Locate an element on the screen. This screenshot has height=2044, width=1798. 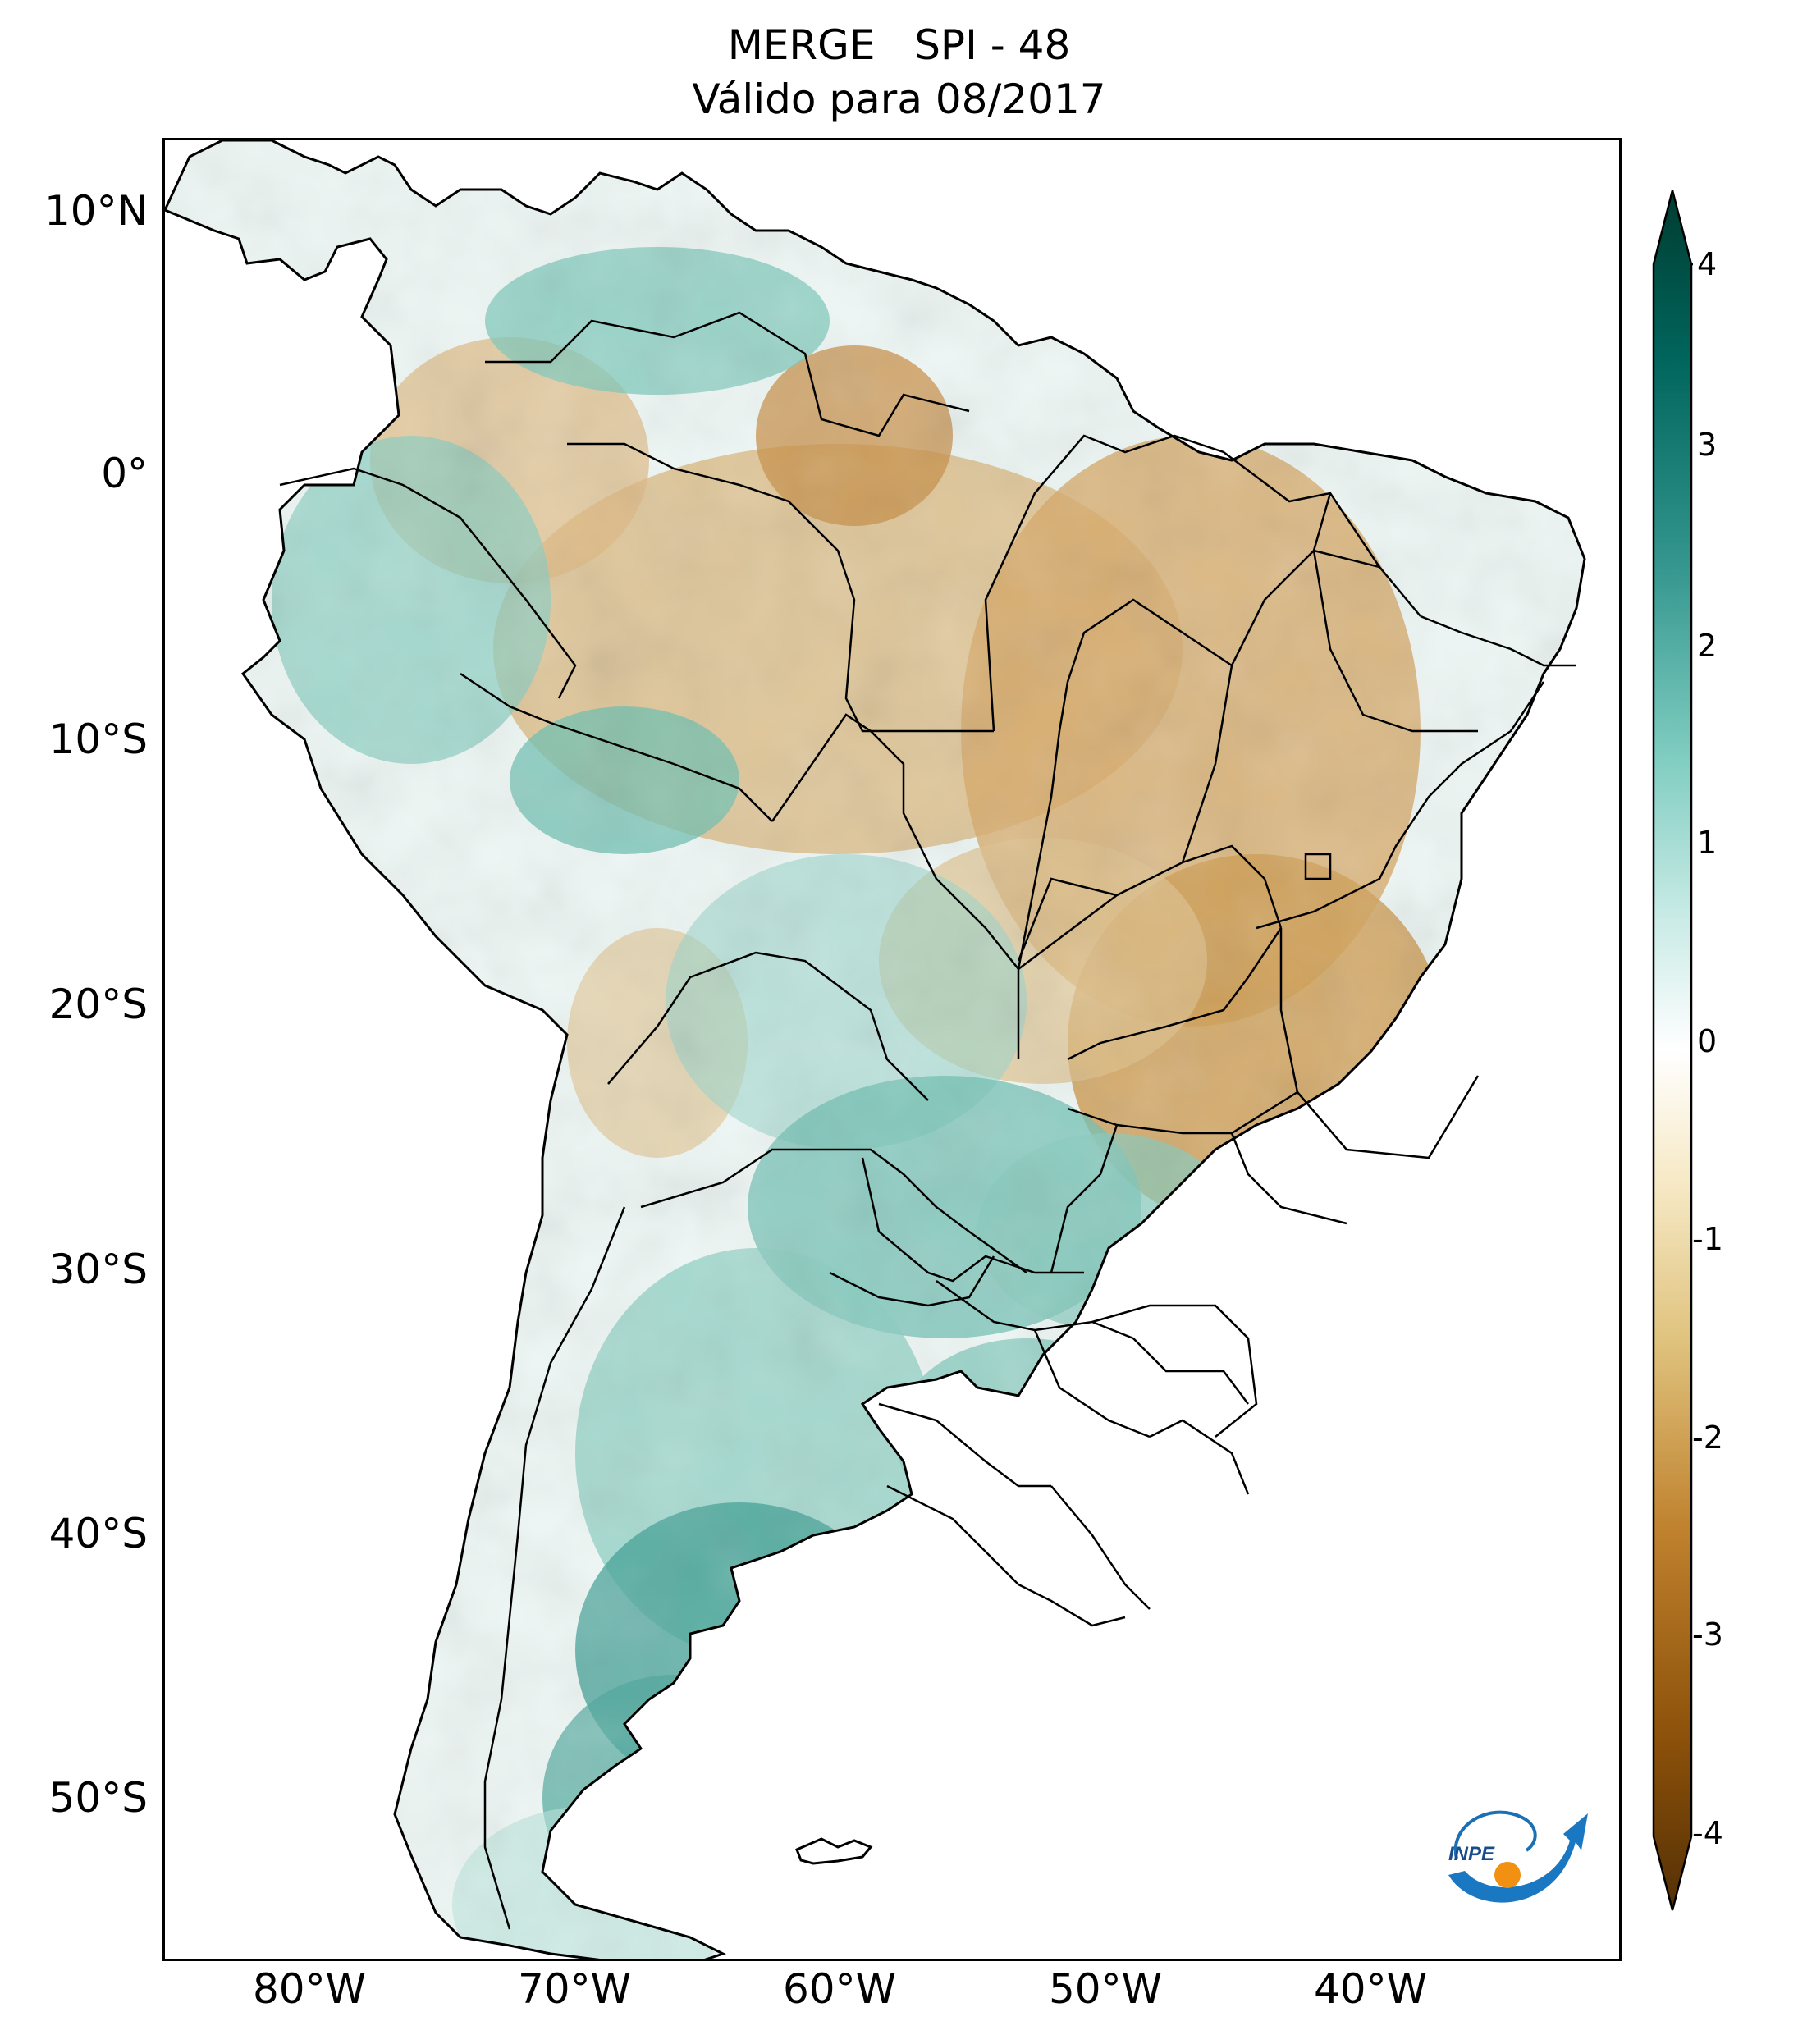
logo-swoosh is located at coordinates (1518, 1858).